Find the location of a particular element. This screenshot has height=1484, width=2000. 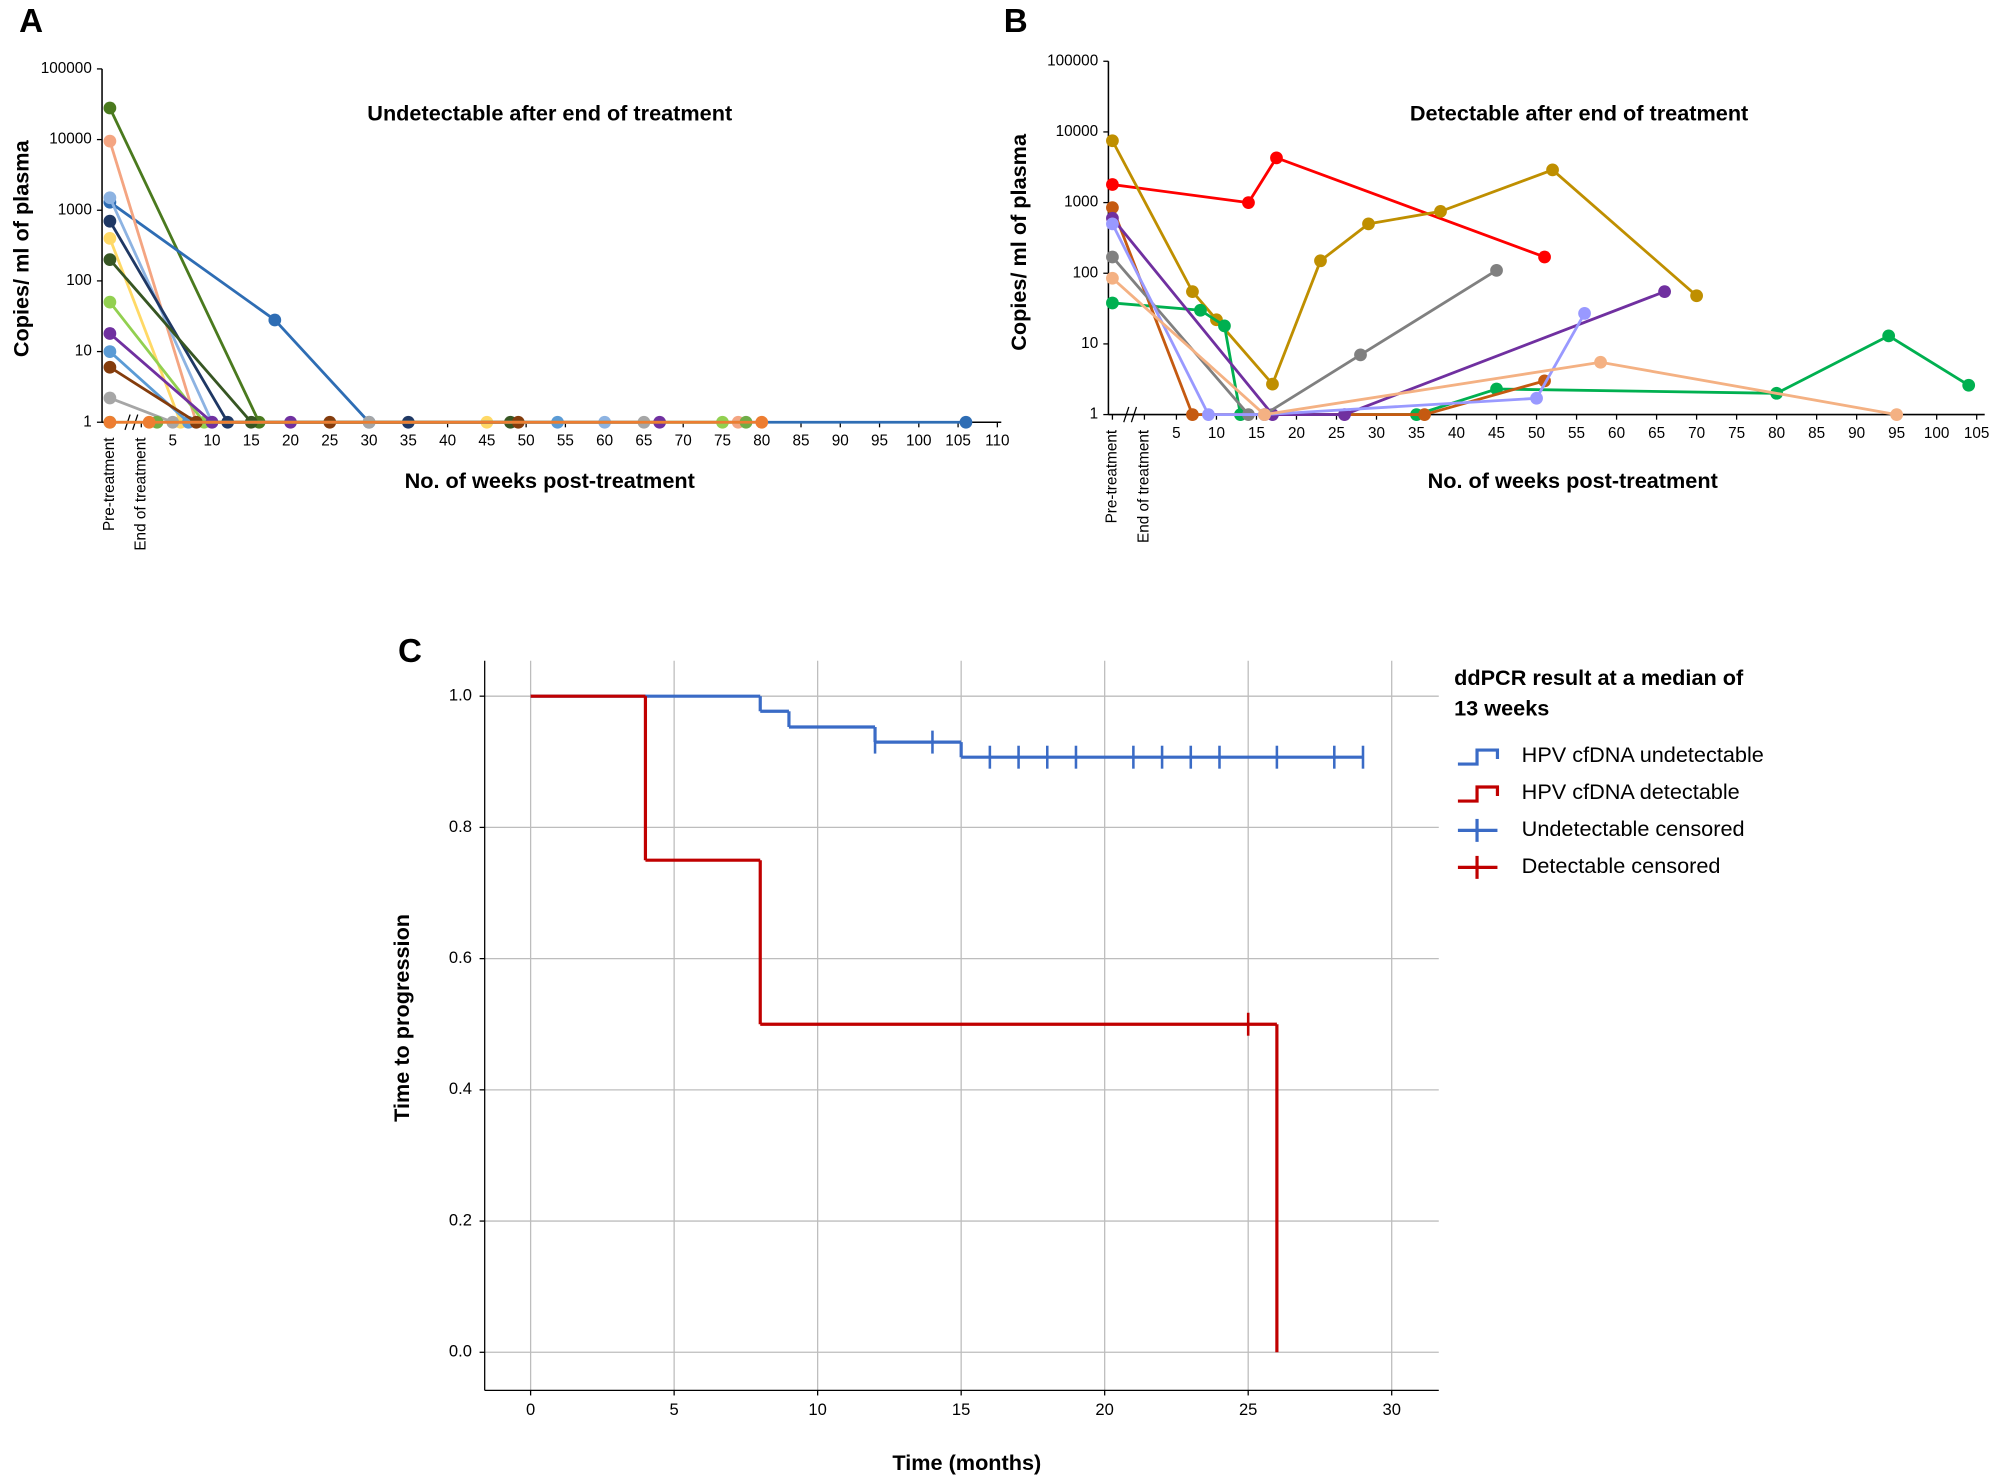

y-tick-label: 10 is located at coordinates (1089, 343).